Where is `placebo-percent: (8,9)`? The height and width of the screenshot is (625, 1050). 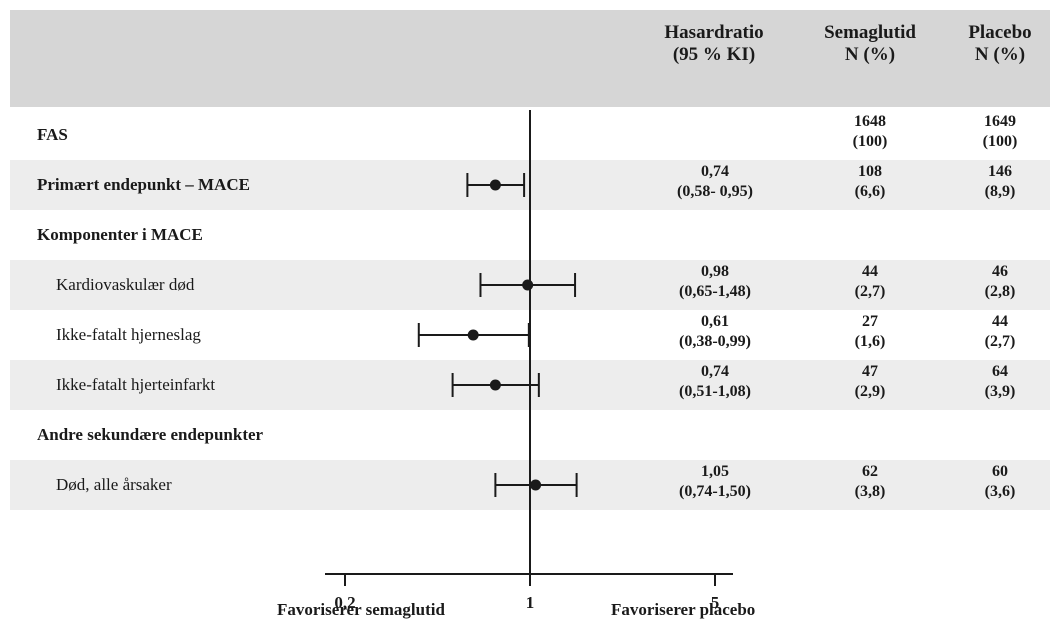 placebo-percent: (8,9) is located at coordinates (1000, 191).